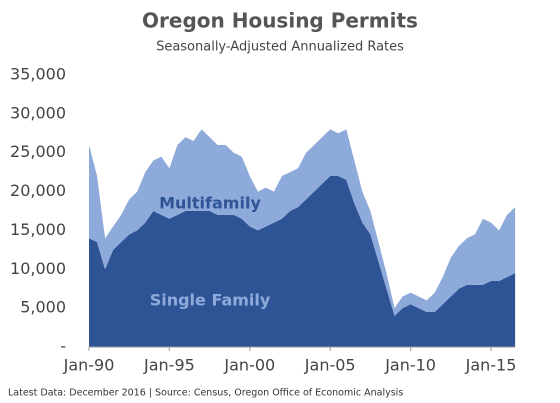 This screenshot has width=560, height=403. I want to click on y-tick-label: -, so click(63, 346).